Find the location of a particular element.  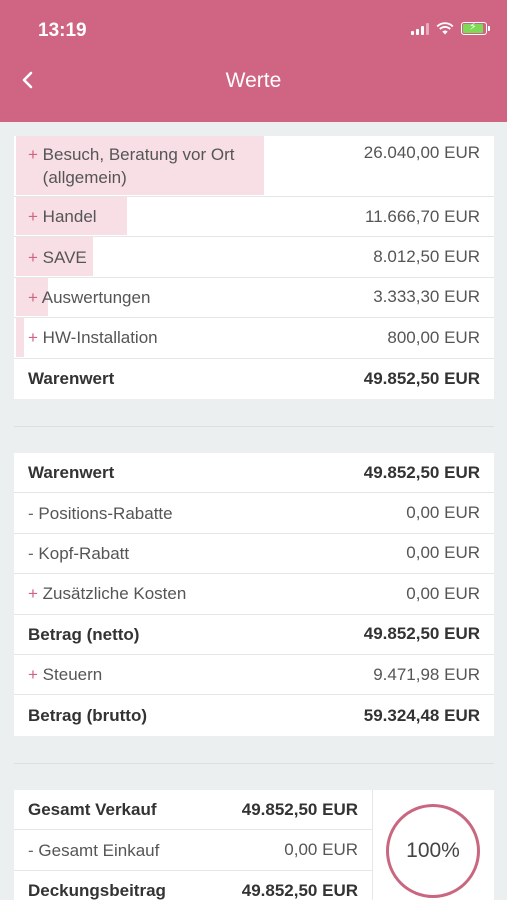

wifi-icon is located at coordinates (445, 28).